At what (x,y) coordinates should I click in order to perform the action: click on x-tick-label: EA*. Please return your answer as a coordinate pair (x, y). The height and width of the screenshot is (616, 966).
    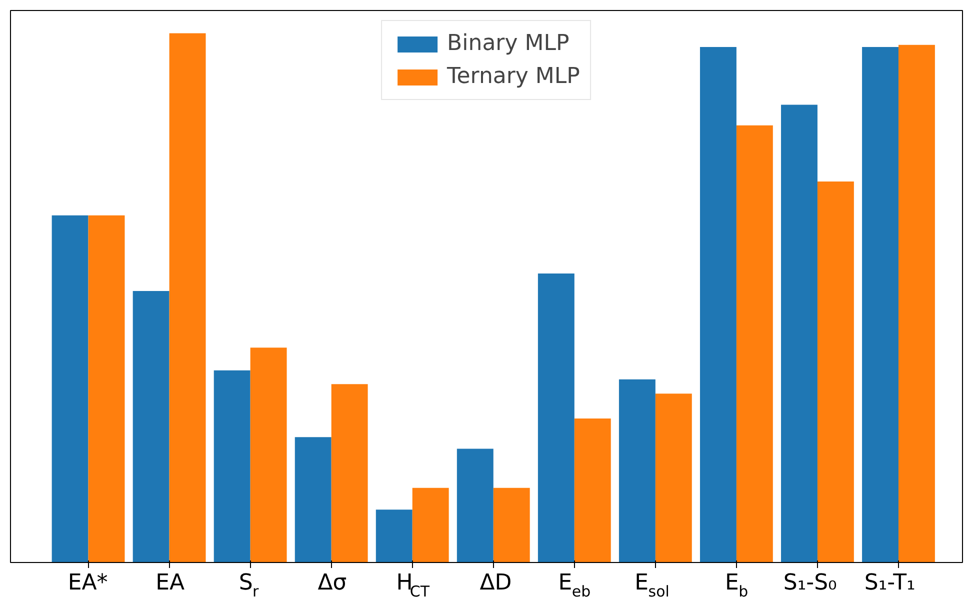
    Looking at the image, I should click on (88, 583).